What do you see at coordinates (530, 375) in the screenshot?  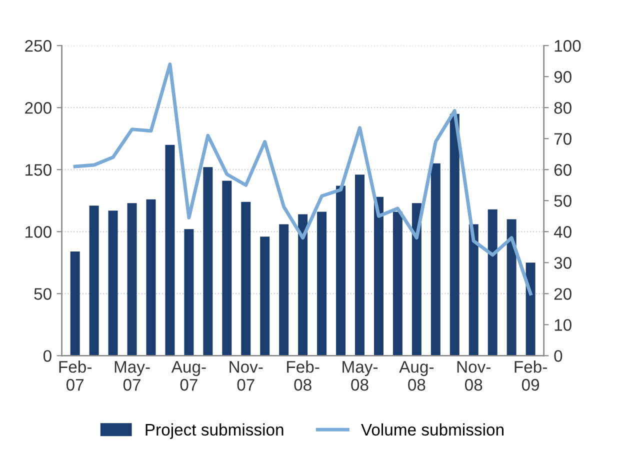 I see `x-tick-label: Feb- 09` at bounding box center [530, 375].